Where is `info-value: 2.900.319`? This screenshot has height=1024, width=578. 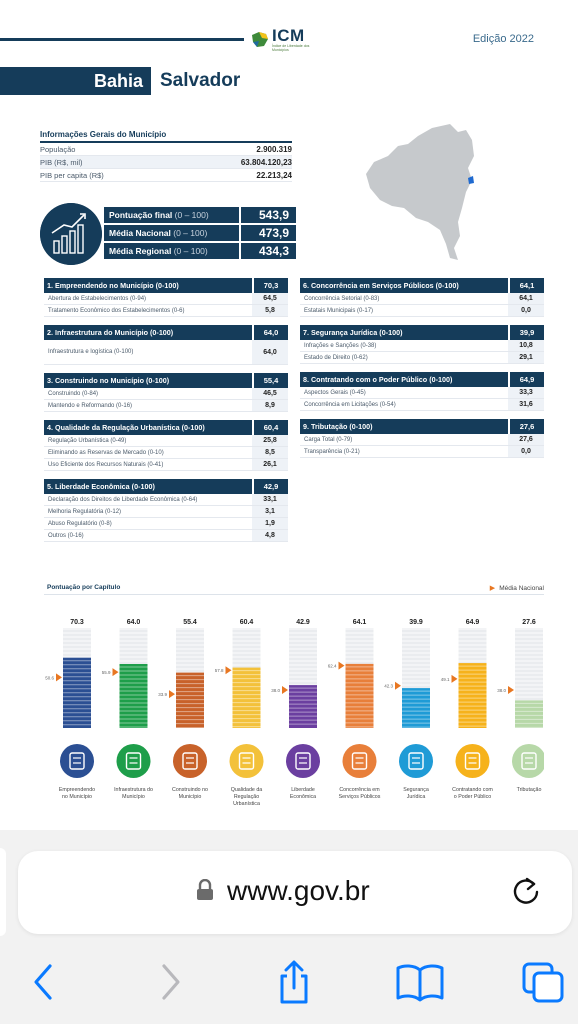
info-value: 2.900.319 is located at coordinates (274, 149).